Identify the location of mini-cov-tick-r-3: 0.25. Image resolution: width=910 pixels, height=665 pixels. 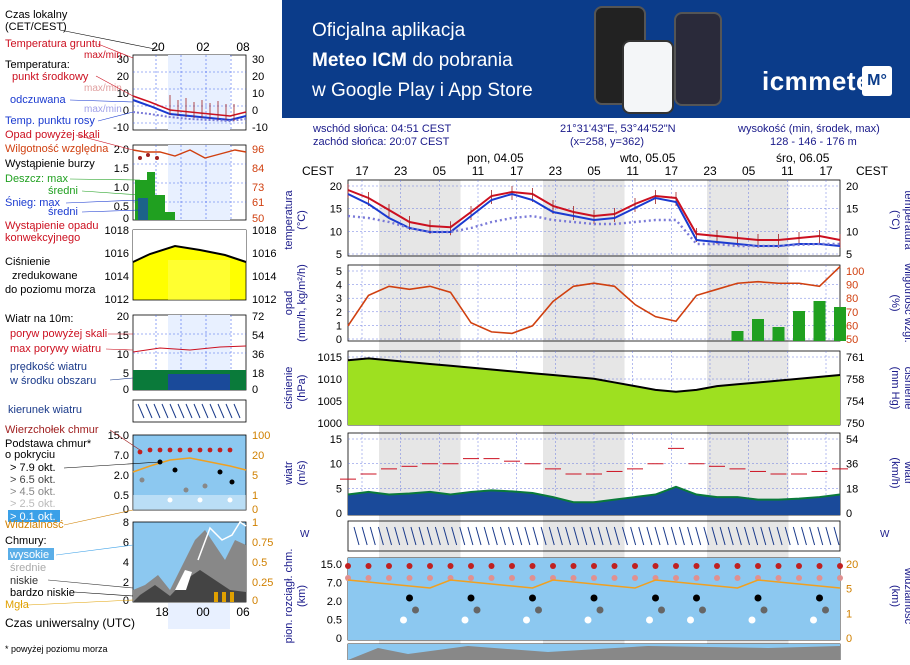
(262, 583).